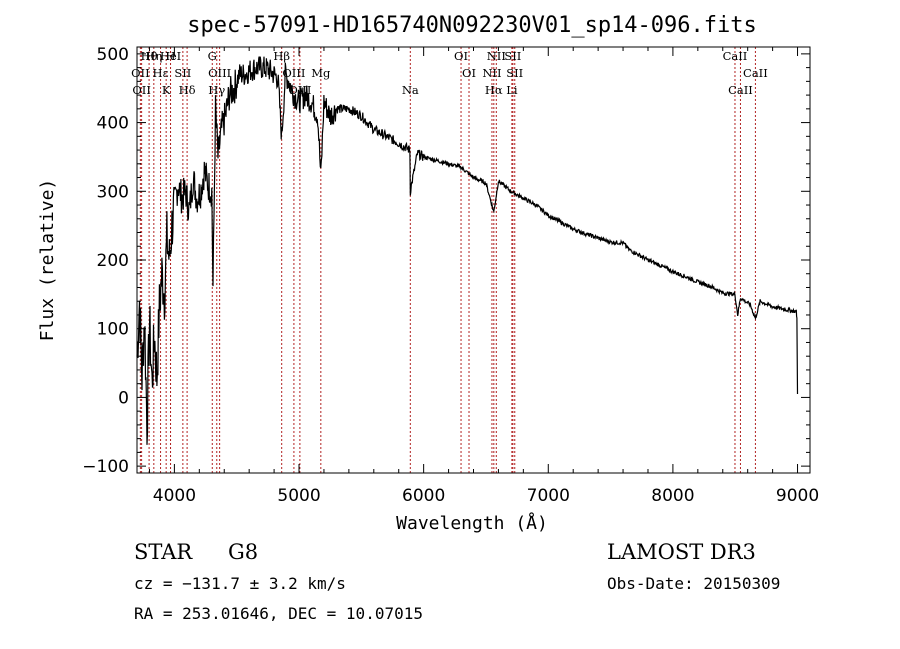 Image resolution: width=900 pixels, height=649 pixels. Describe the element at coordinates (423, 496) in the screenshot. I see `x-tick-label-2: 6000` at that location.